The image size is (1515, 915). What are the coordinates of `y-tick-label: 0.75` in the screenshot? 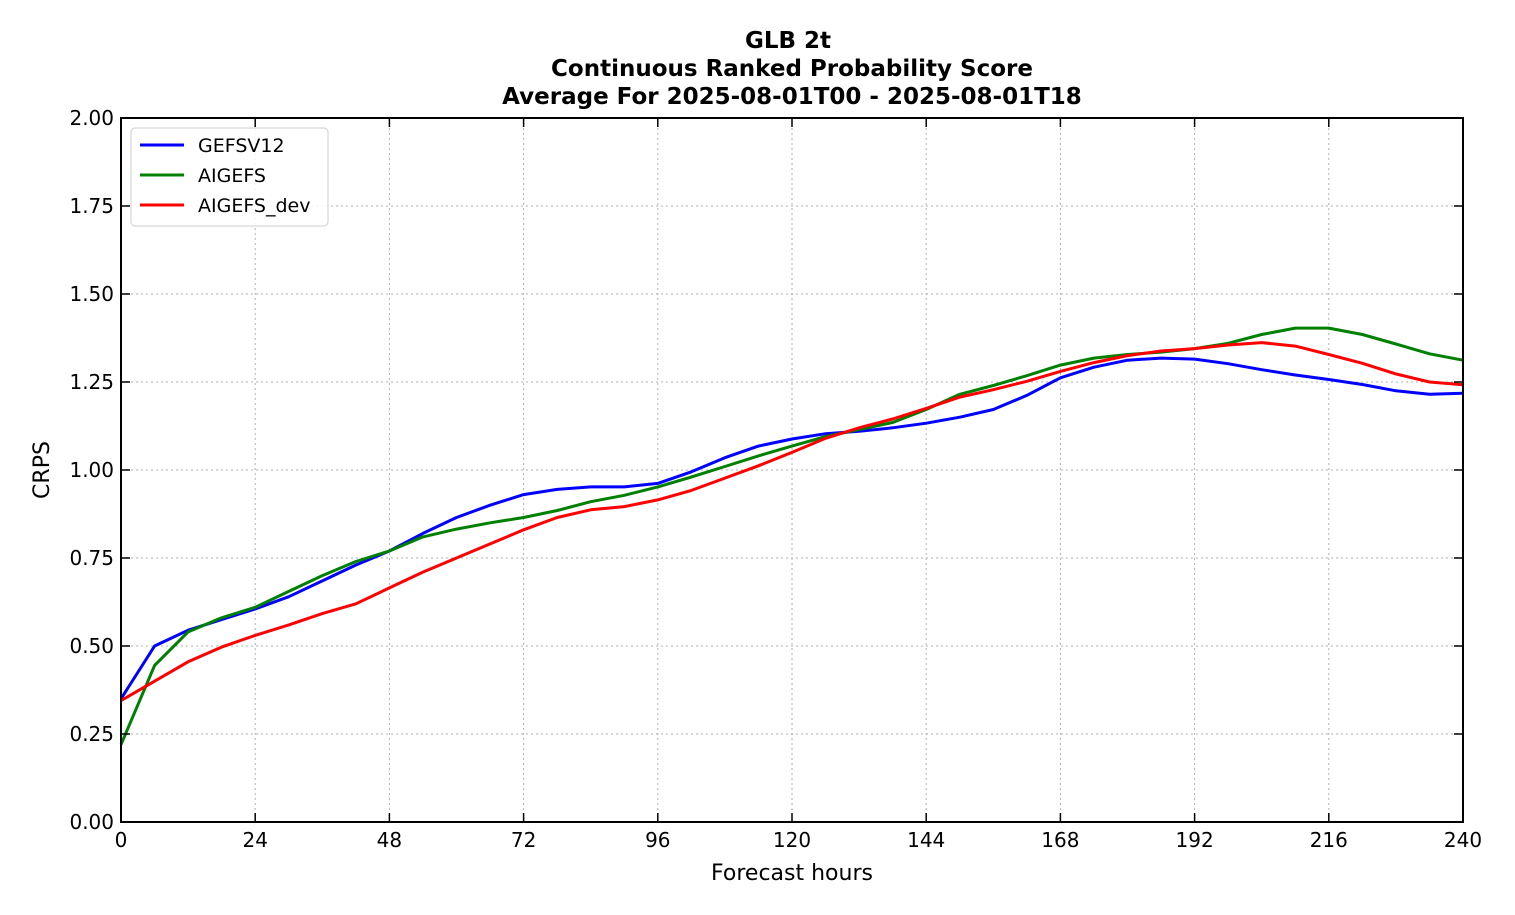 It's located at (91, 558).